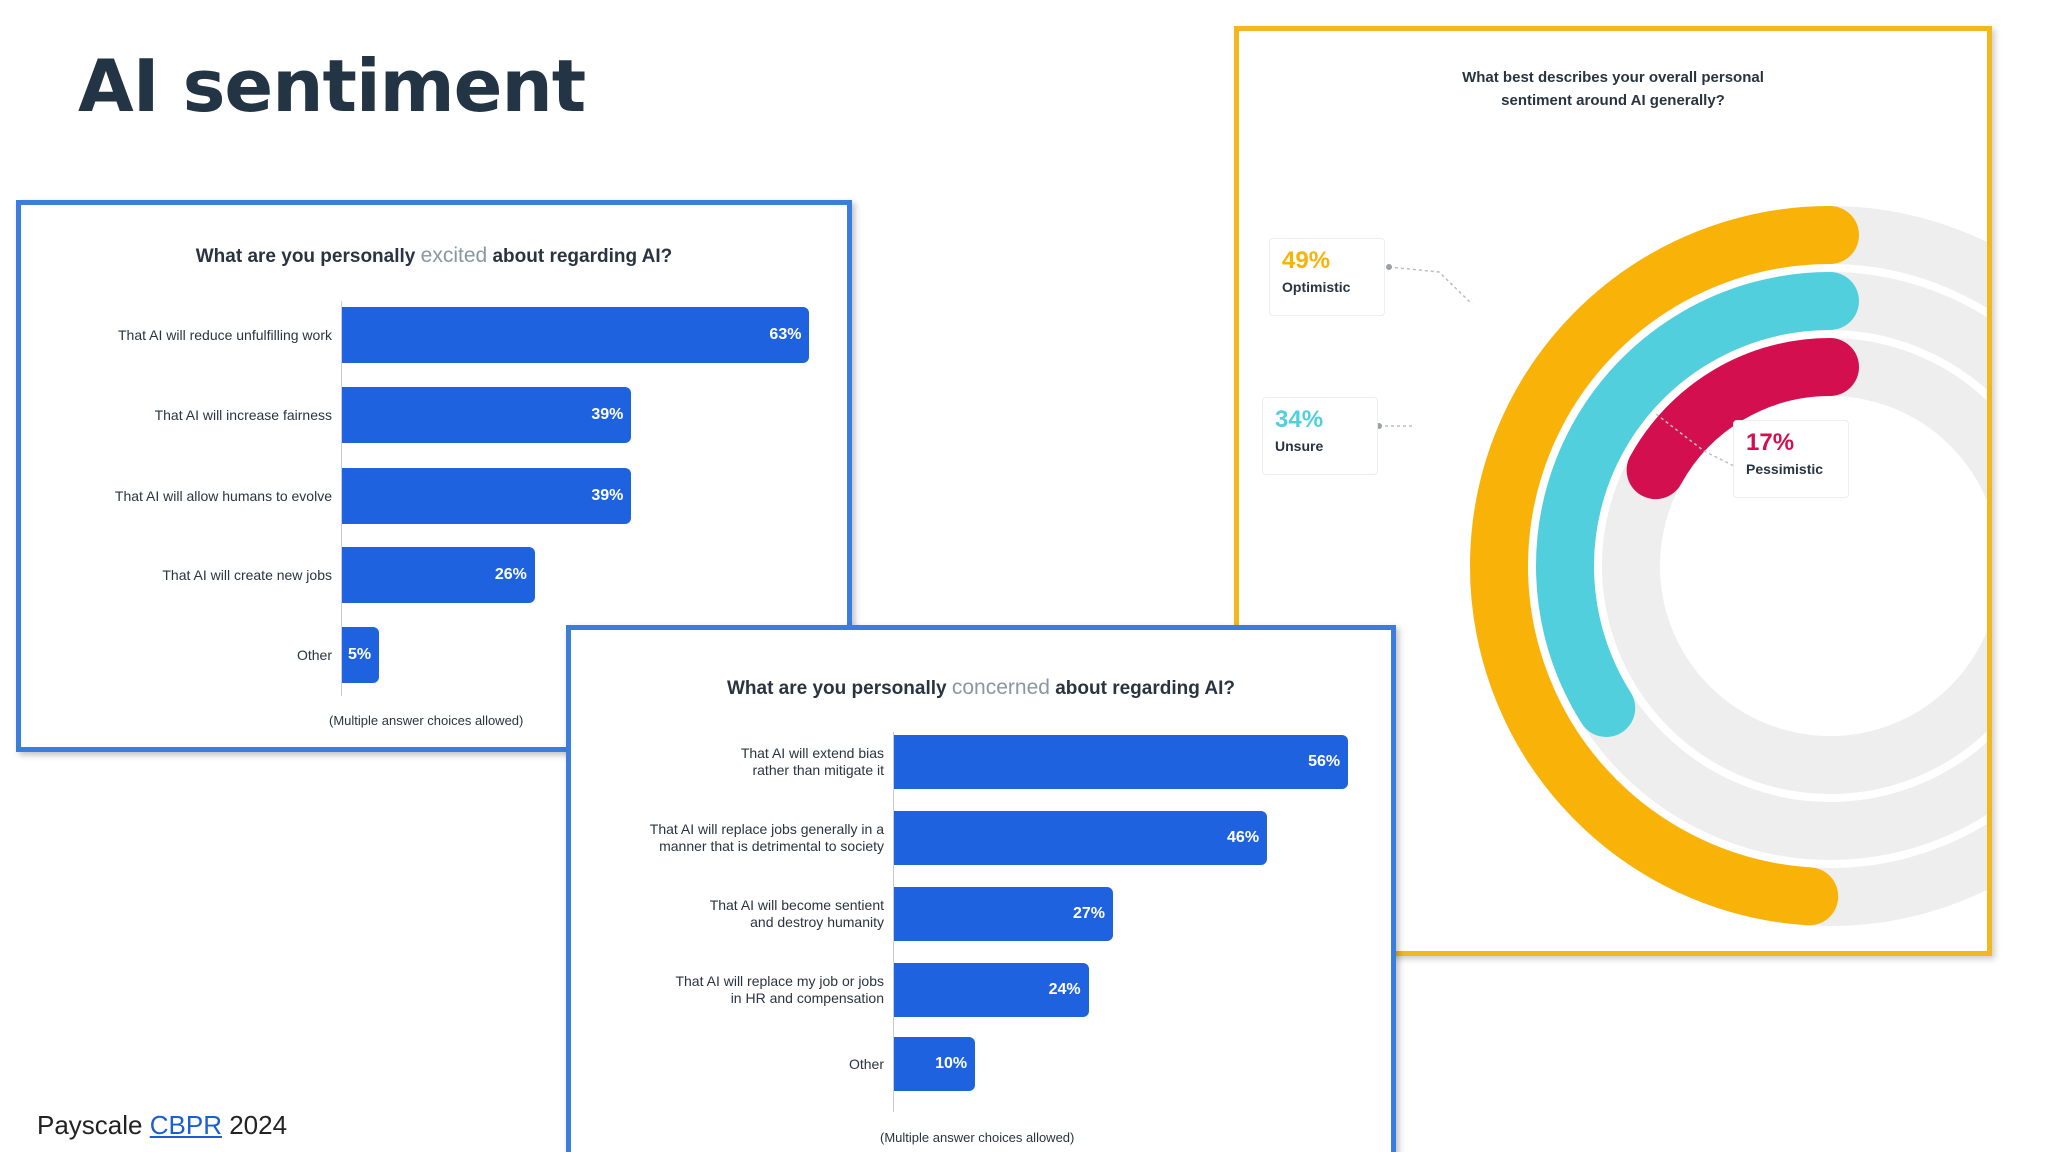 The height and width of the screenshot is (1152, 2048). I want to click on bar-value-label: 26%, so click(510, 574).